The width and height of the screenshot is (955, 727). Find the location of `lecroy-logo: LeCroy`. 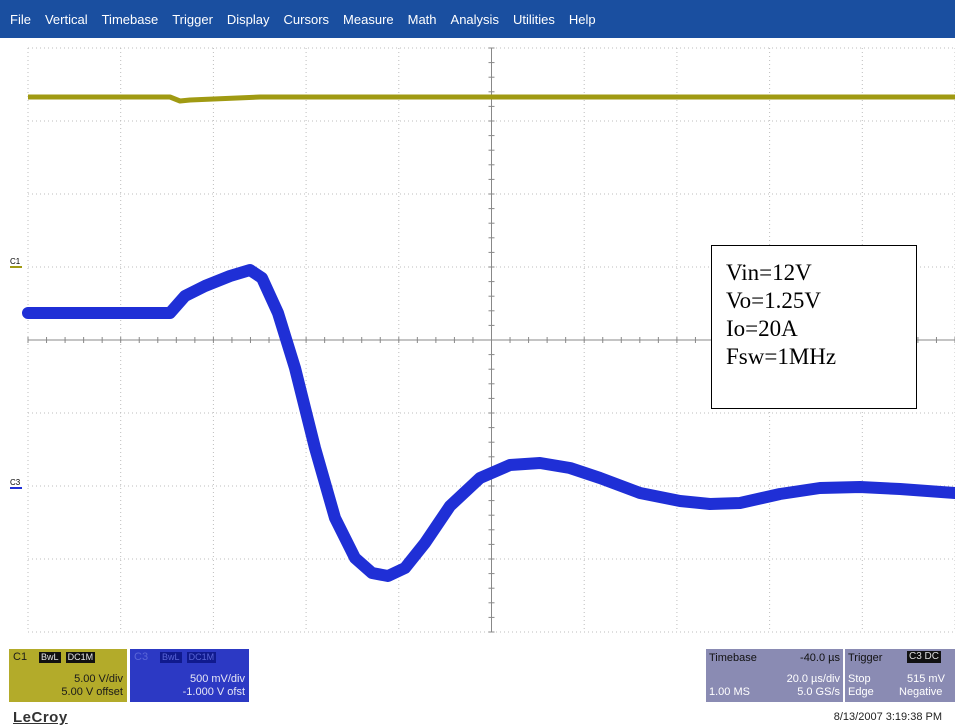

lecroy-logo: LeCroy is located at coordinates (40, 717).